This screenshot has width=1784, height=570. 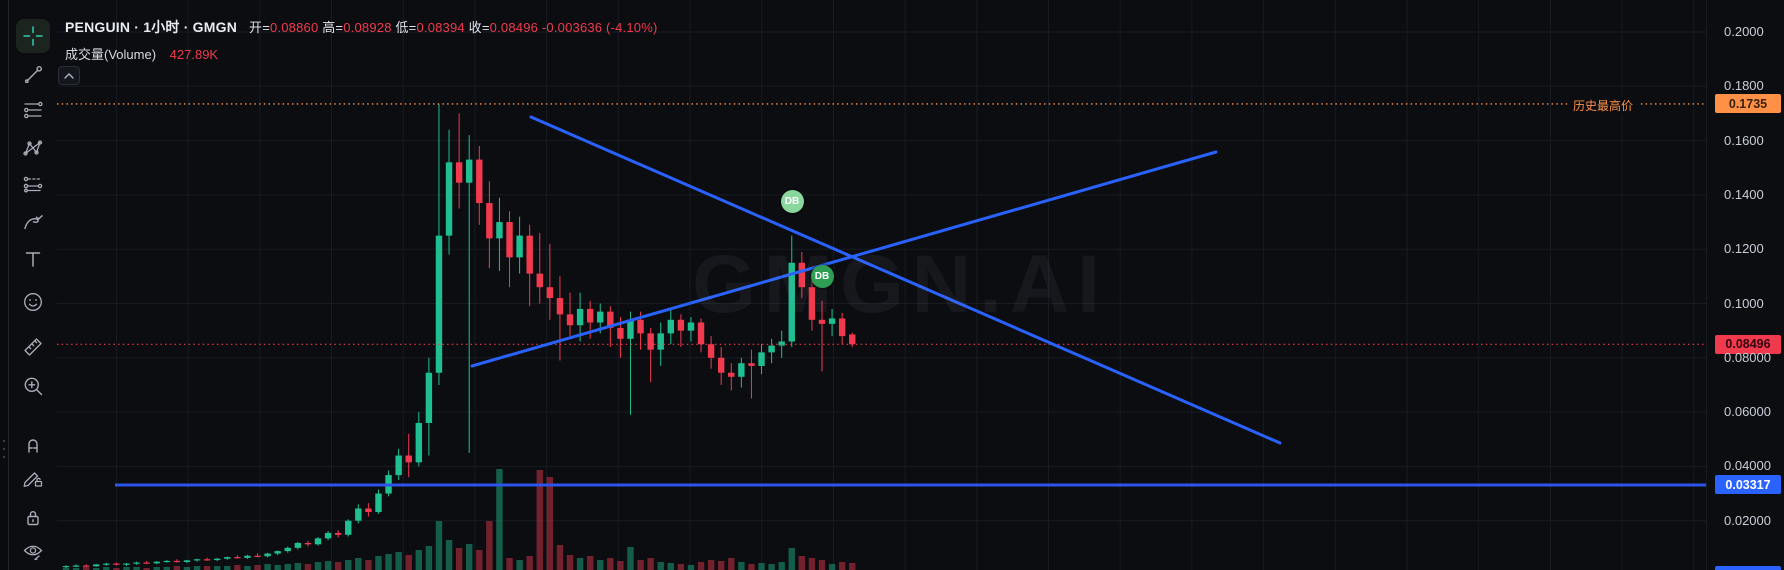 What do you see at coordinates (440, 27) in the screenshot?
I see `low-value: 0.08394` at bounding box center [440, 27].